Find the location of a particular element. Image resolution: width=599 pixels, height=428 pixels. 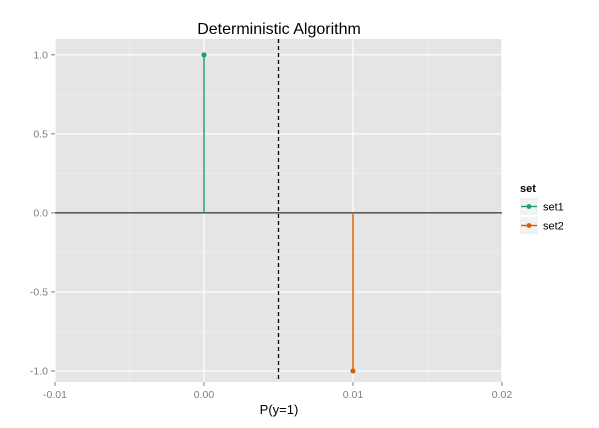

y-tick-label: 1.0 is located at coordinates (40, 55).